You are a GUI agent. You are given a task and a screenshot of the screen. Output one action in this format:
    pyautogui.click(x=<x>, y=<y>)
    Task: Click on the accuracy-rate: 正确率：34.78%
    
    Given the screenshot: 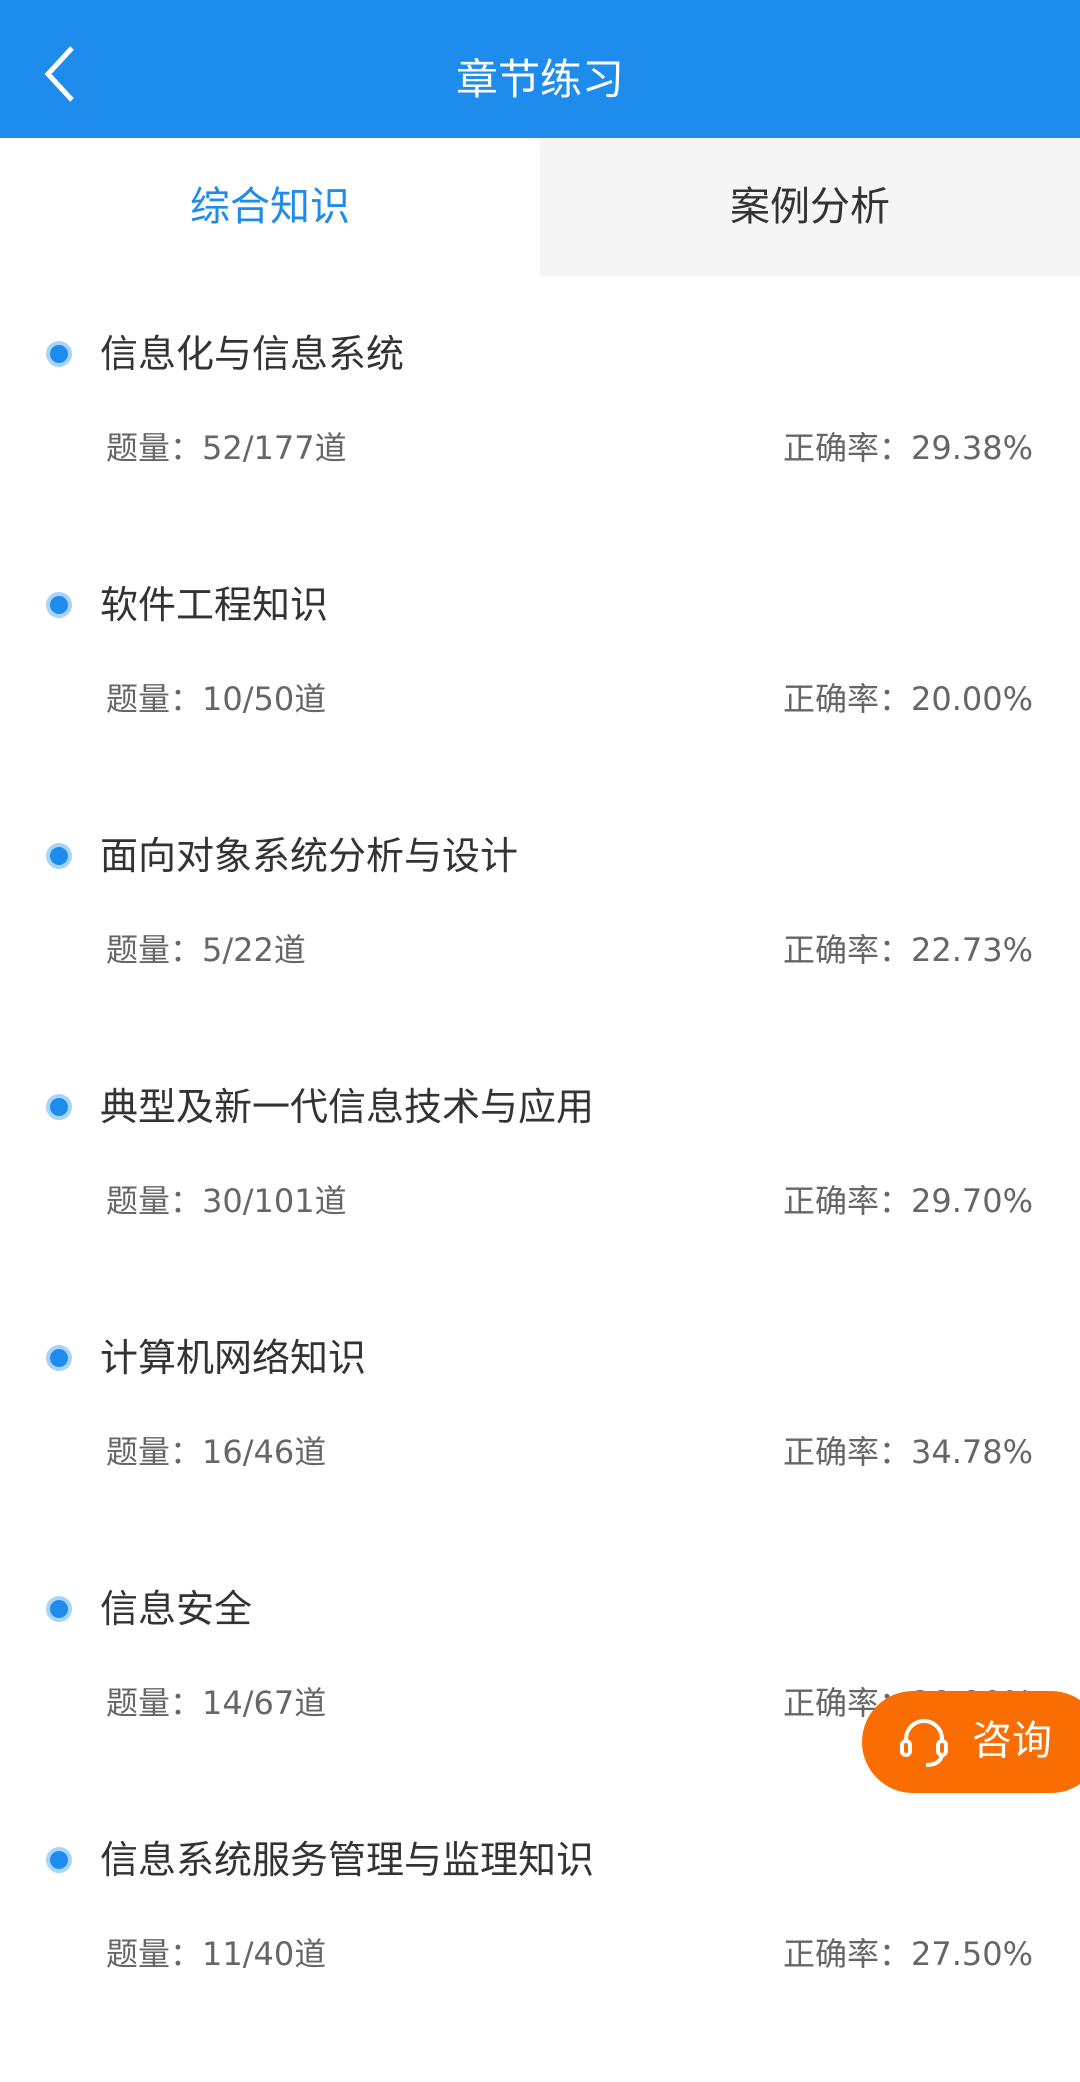 What is the action you would take?
    pyautogui.click(x=907, y=1452)
    